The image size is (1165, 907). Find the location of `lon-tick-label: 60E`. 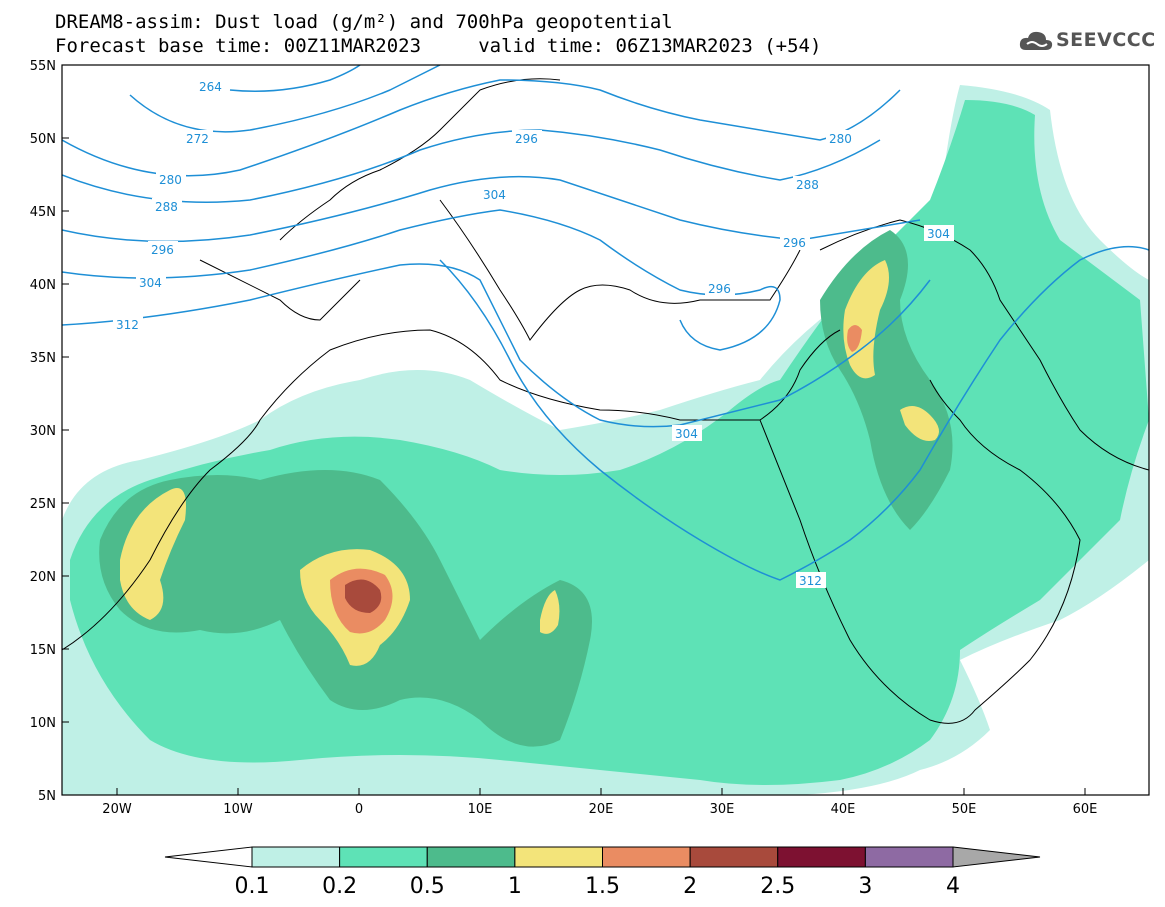

lon-tick-label: 60E is located at coordinates (1085, 809).